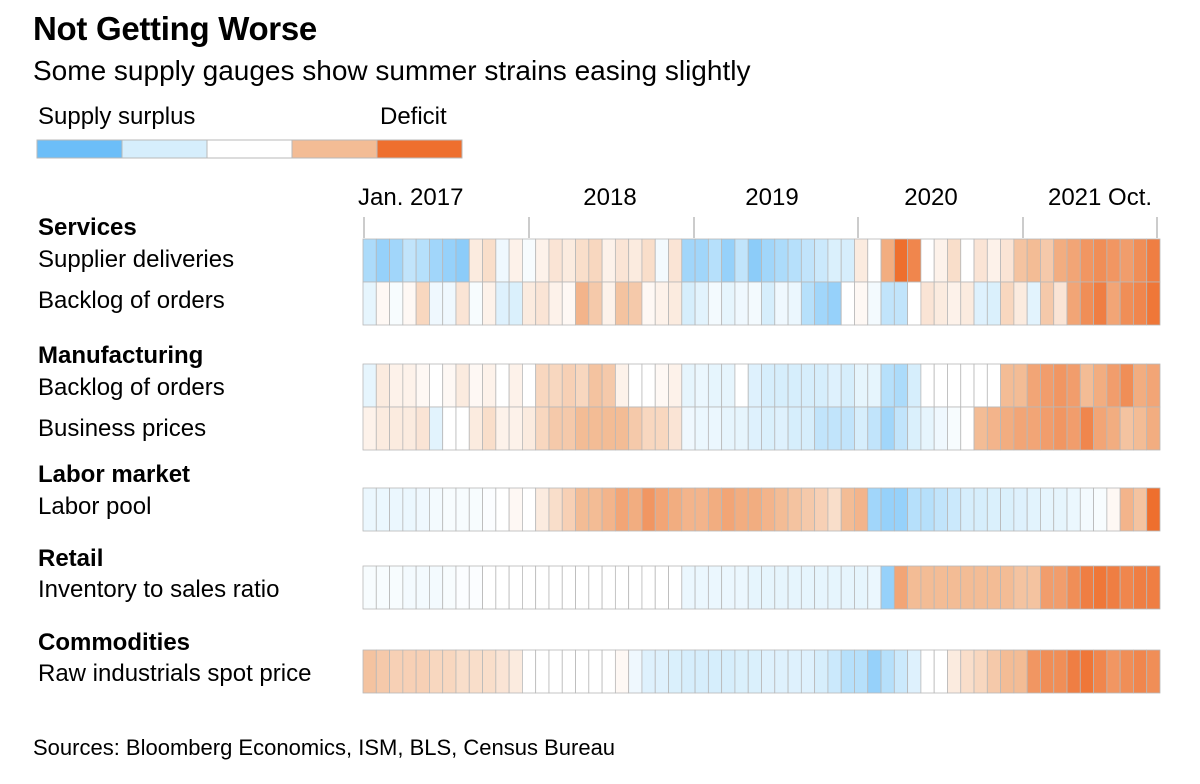 The width and height of the screenshot is (1200, 784). I want to click on row-label: Business prices, so click(122, 428).